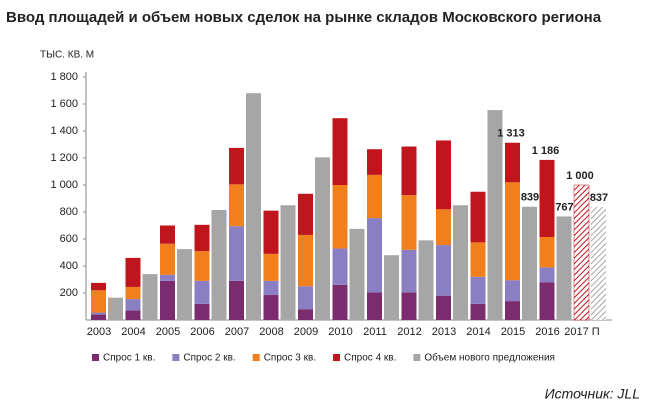 The width and height of the screenshot is (657, 413). Describe the element at coordinates (64, 131) in the screenshot. I see `y-tick-label: 1 400` at that location.